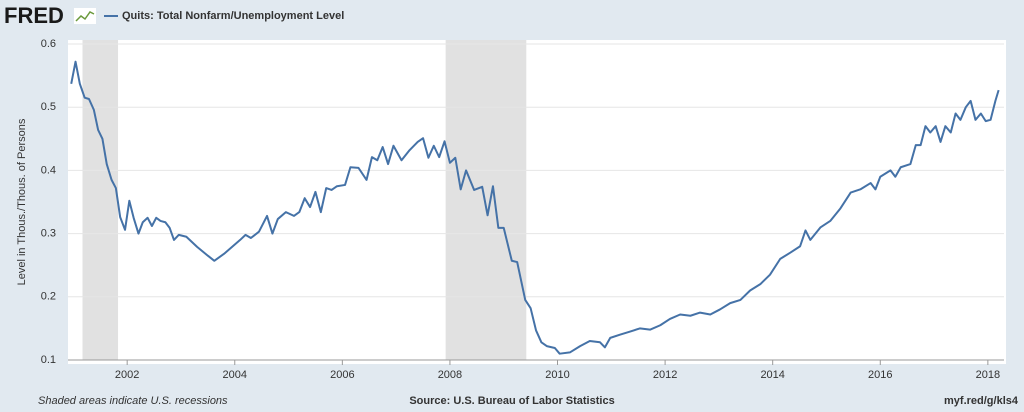  What do you see at coordinates (48, 297) in the screenshot?
I see `y-tick-label: 0.2` at bounding box center [48, 297].